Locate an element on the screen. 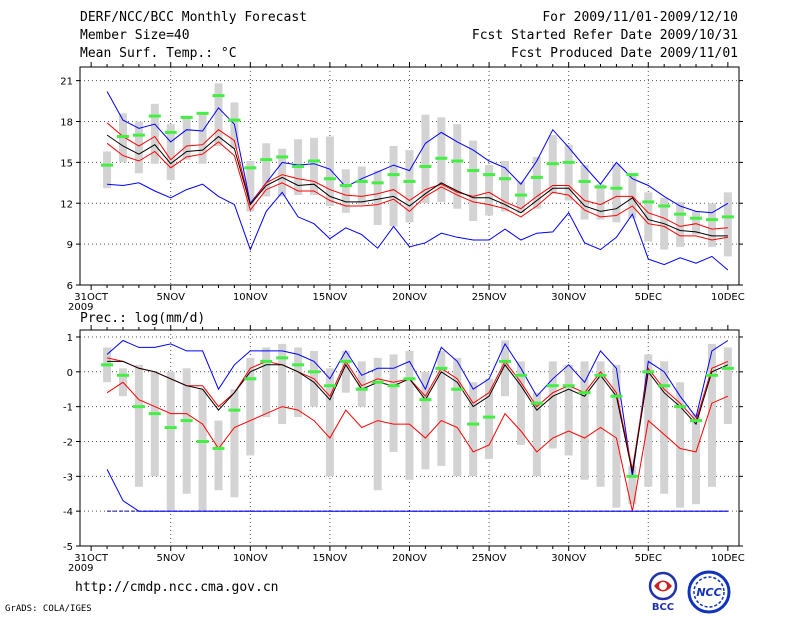 The image size is (800, 618). prec-xtick-label: 30NOV is located at coordinates (568, 558).